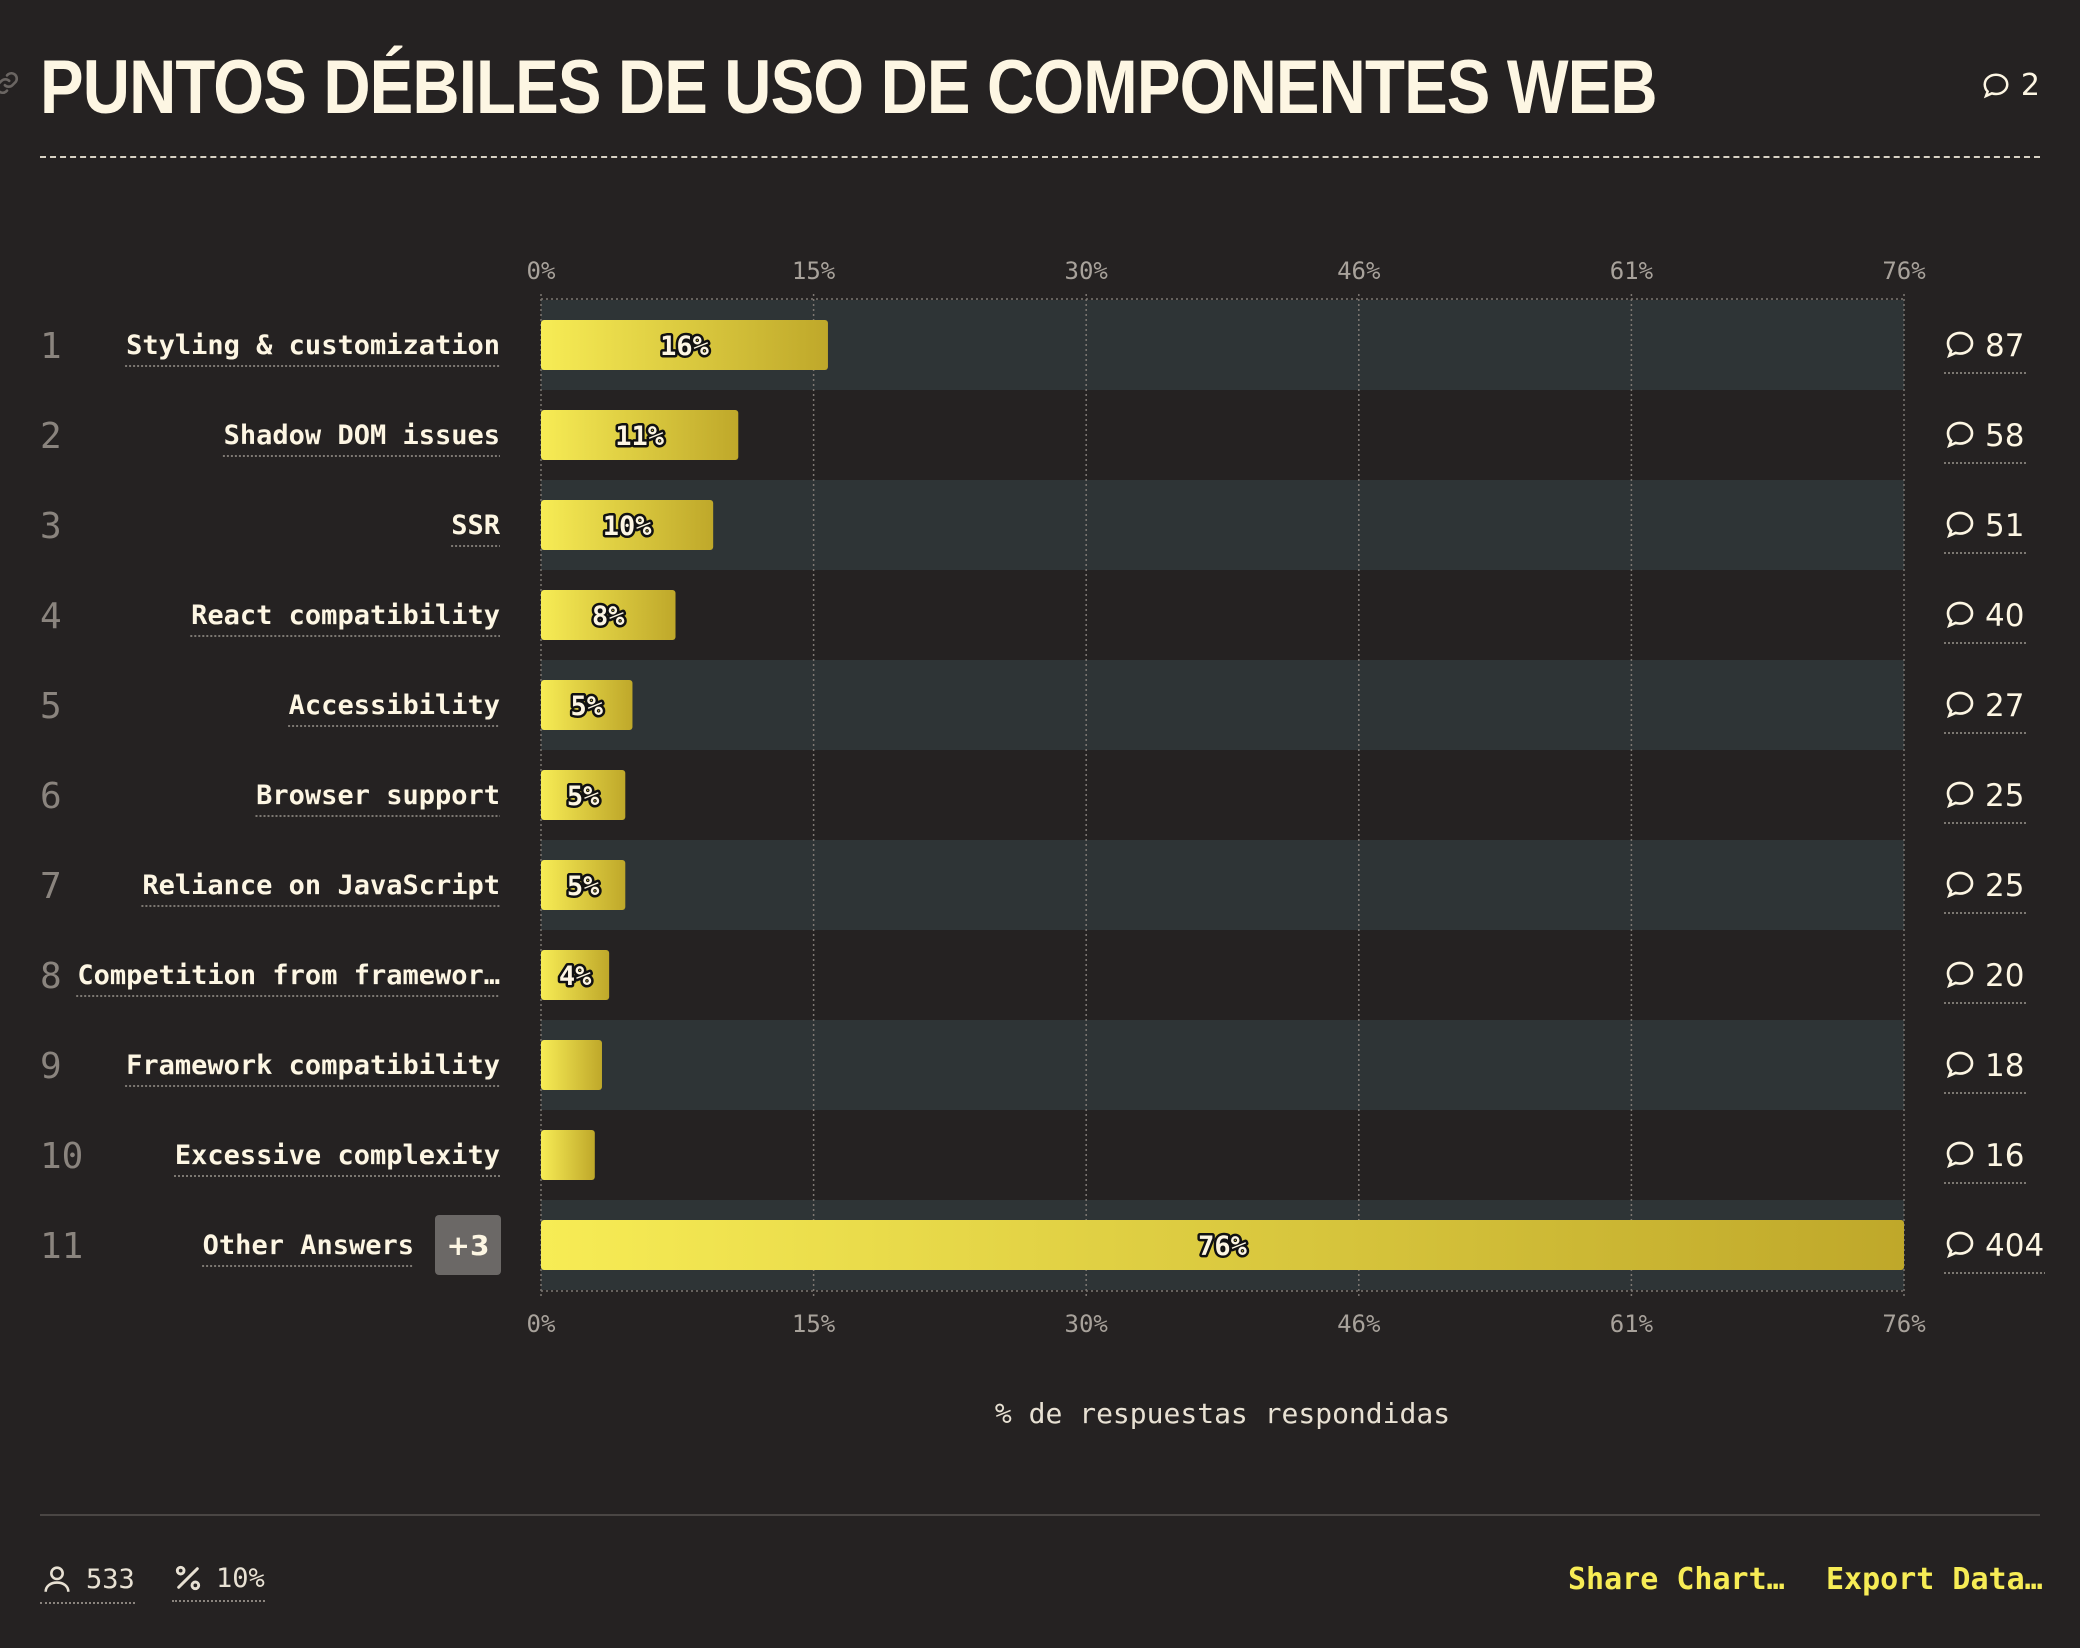 The image size is (2080, 1648). I want to click on x-tick-label-top: 30%, so click(1087, 271).